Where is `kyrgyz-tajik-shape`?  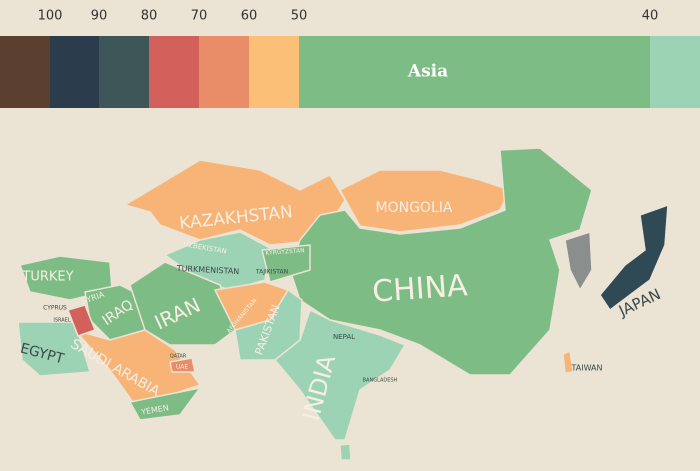 kyrgyz-tajik-shape is located at coordinates (286, 263).